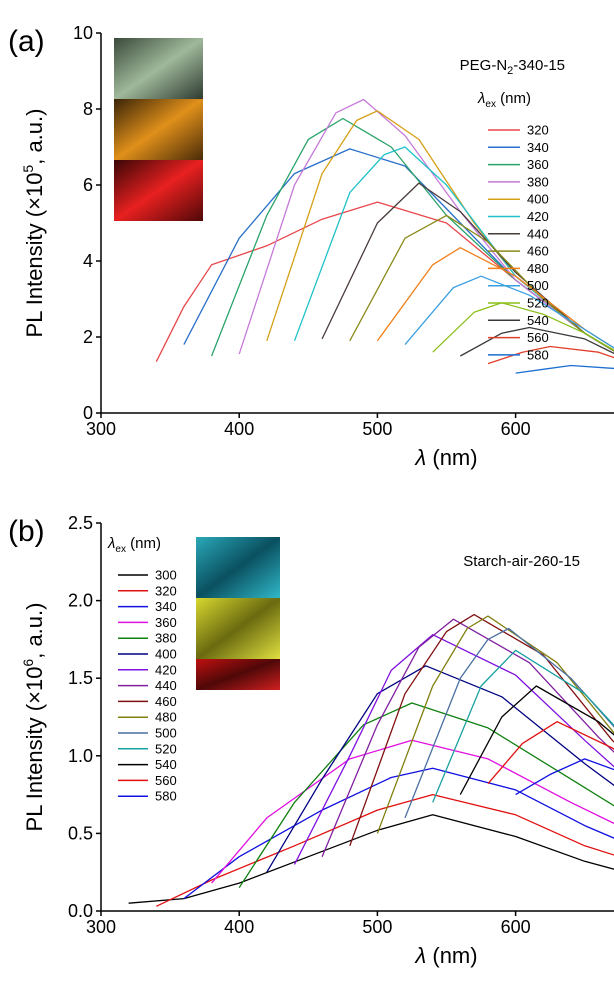 The image size is (614, 990). I want to click on annotation: PEG-N2-340-15, so click(512, 67).